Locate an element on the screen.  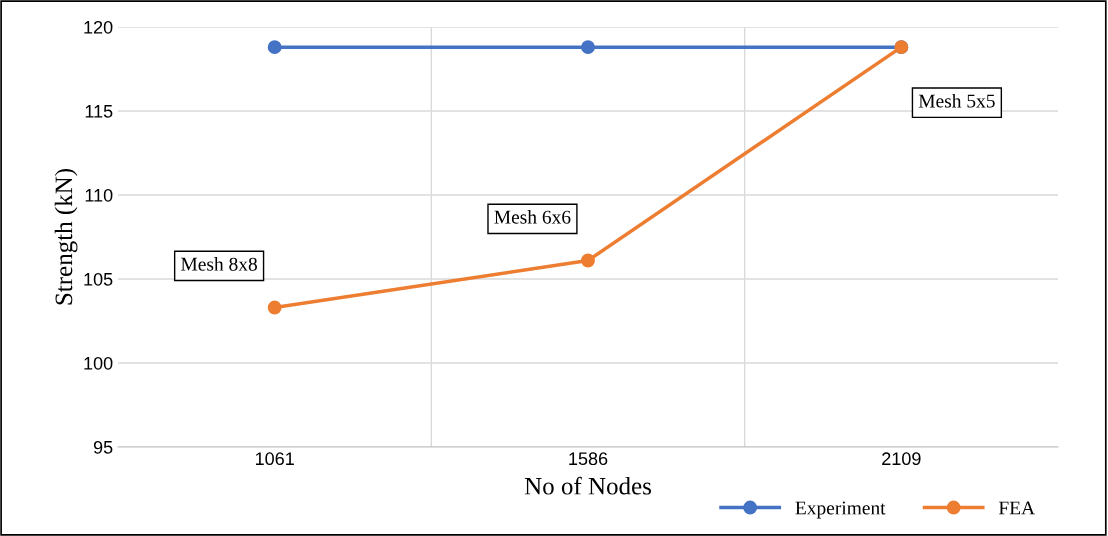
y-tick-label: 115 is located at coordinates (99, 111).